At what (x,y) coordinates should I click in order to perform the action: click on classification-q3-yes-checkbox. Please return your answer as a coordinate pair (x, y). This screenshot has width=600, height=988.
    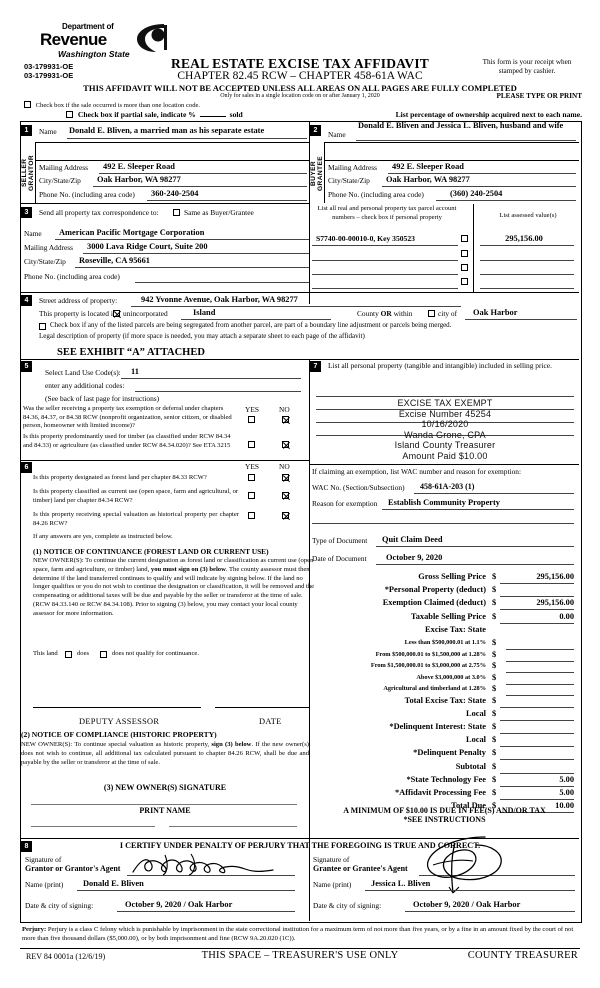
    Looking at the image, I should click on (251, 515).